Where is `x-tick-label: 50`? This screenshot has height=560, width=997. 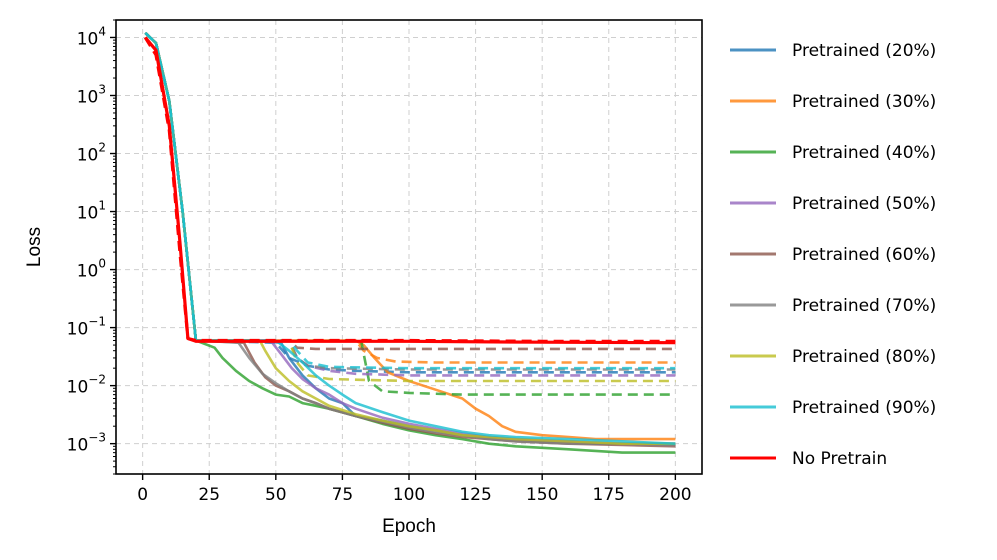 x-tick-label: 50 is located at coordinates (276, 495).